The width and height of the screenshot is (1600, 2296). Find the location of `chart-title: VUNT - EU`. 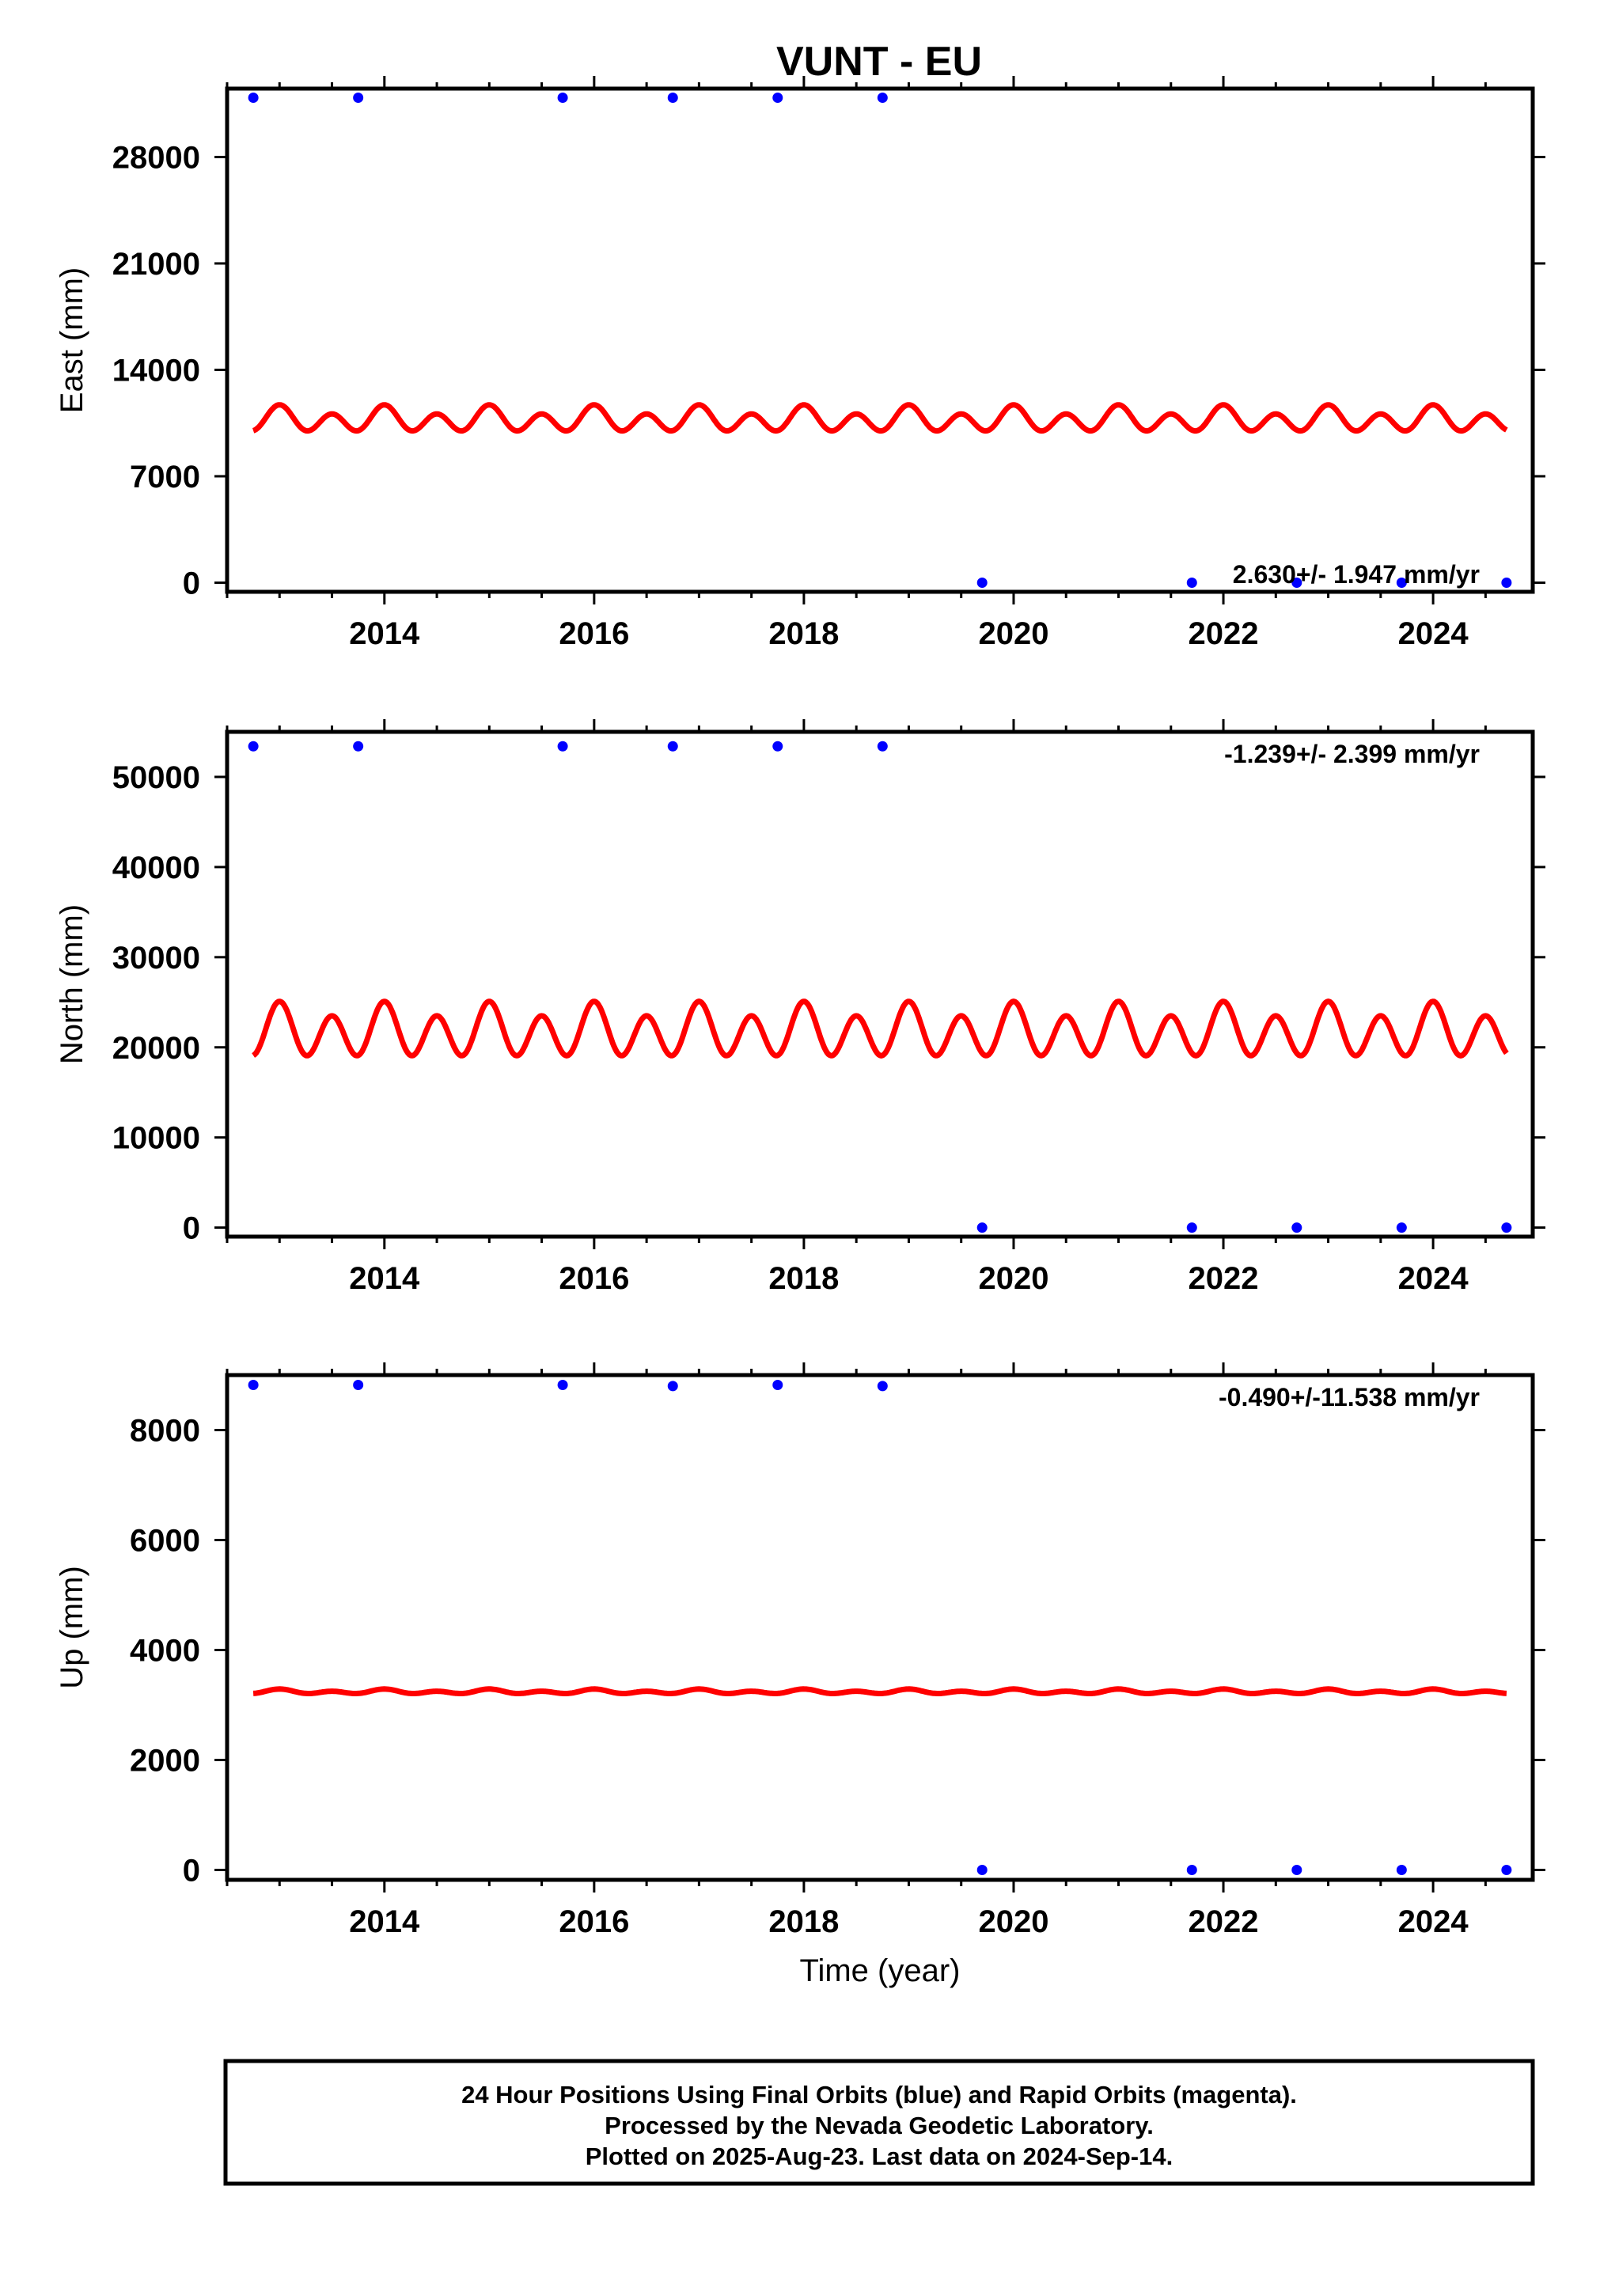

chart-title: VUNT - EU is located at coordinates (879, 62).